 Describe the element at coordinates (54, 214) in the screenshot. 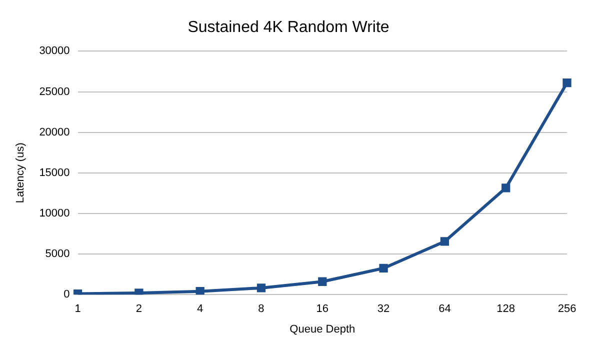

I see `y-tick-label: 10000` at that location.